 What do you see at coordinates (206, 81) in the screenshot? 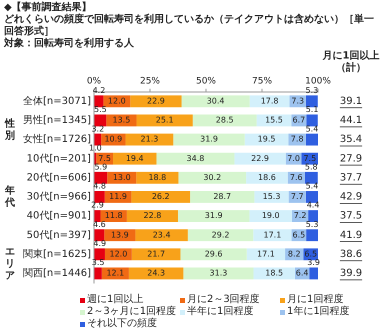
I see `x-tick-label: 50%` at bounding box center [206, 81].